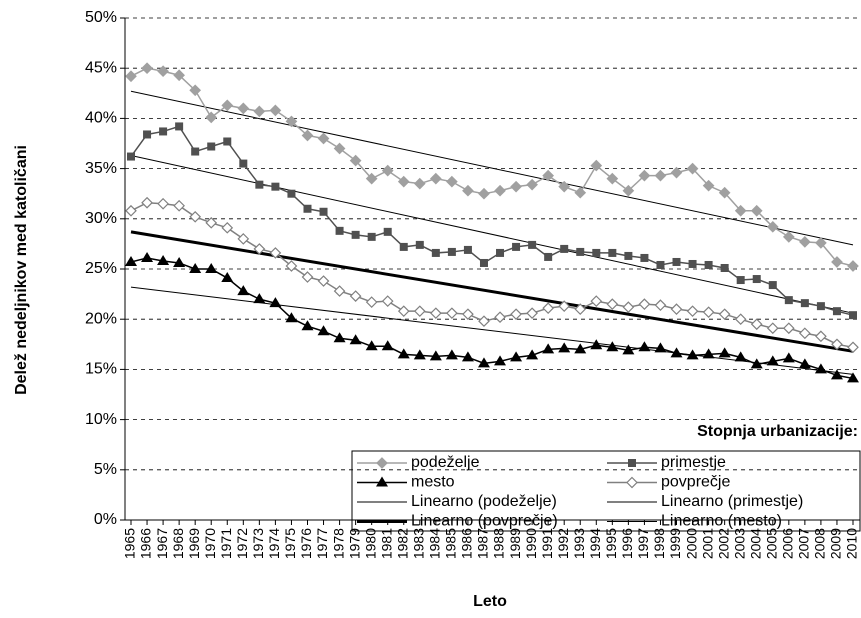 The image size is (861, 618). I want to click on y-tick-label: 25%, so click(101, 268).